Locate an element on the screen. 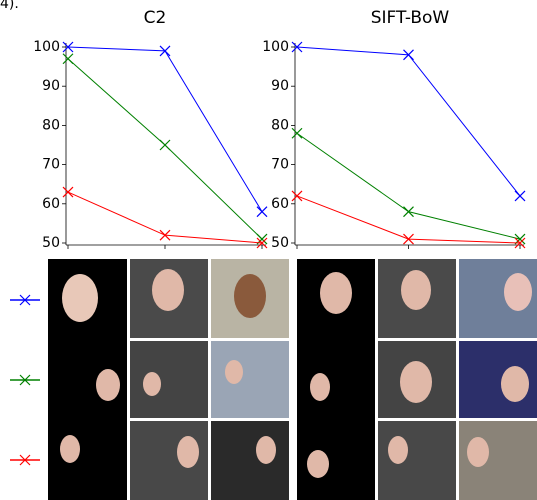 The image size is (537, 500). caption-fragment: 4). is located at coordinates (9, 6).